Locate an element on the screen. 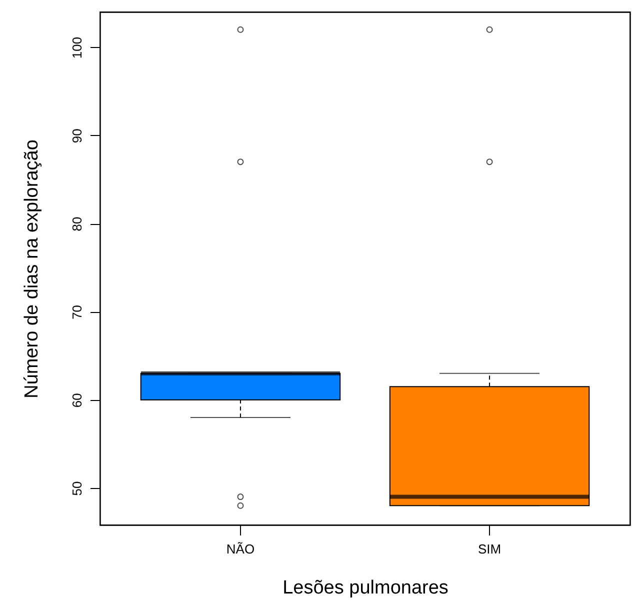 This screenshot has height=611, width=634. y-axis-title: Número de dias na exploração is located at coordinates (32, 269).